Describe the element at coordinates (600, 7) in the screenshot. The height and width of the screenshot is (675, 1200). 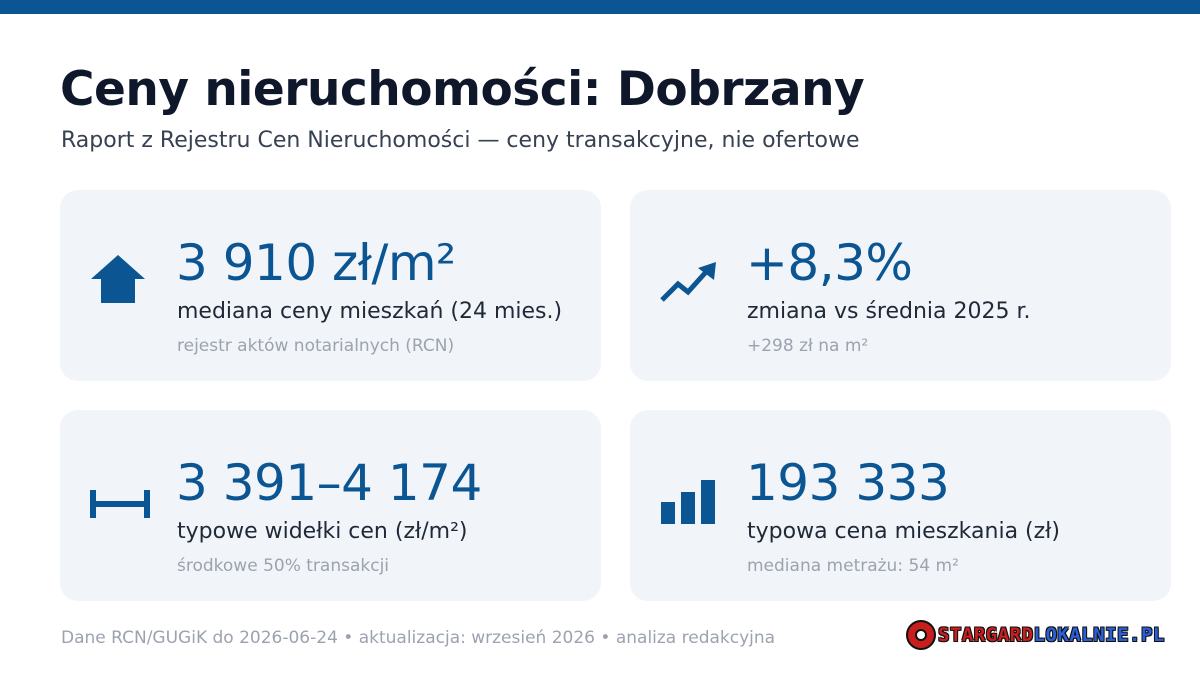
I see `top-accent-bar` at that location.